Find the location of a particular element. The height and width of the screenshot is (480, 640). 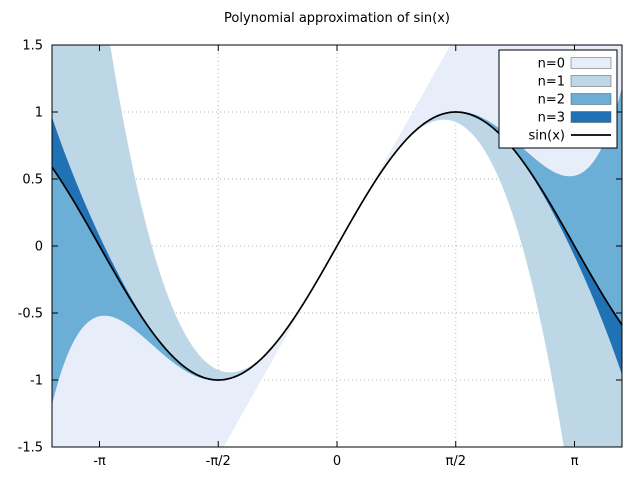

x-tick-label: π is located at coordinates (575, 461).